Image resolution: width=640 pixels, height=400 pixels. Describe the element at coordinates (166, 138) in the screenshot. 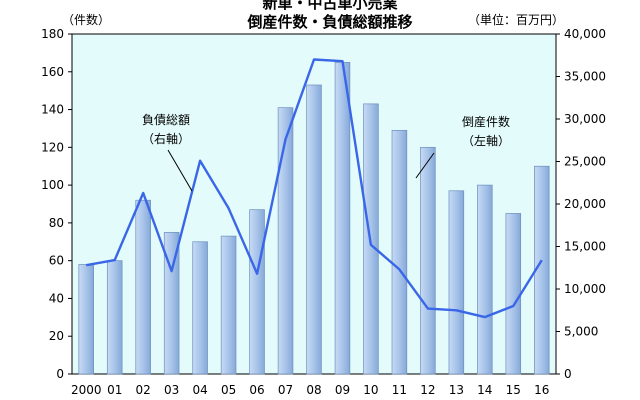

I see `annotation-debt-axis: （右軸）` at that location.